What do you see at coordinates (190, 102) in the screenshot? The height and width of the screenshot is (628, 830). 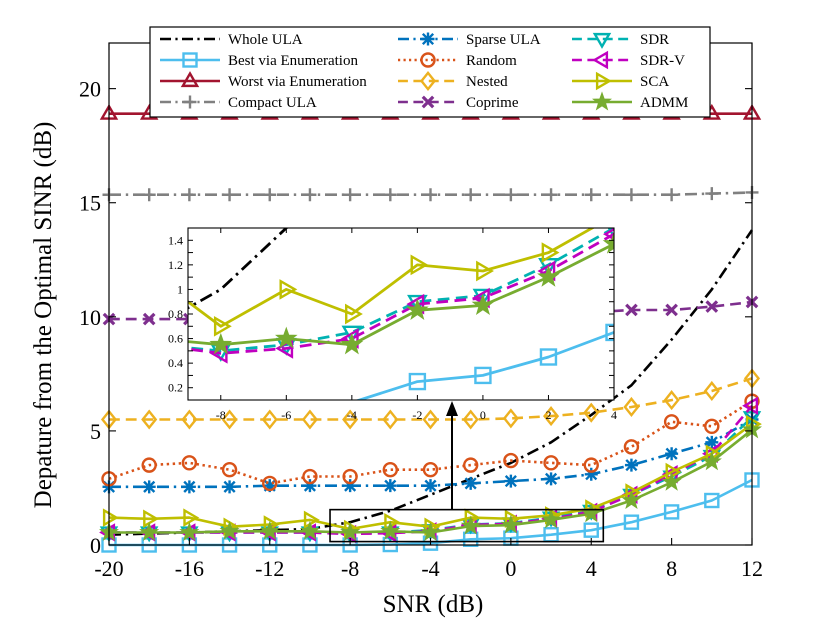 I see `legend-marker-compact-ula` at bounding box center [190, 102].